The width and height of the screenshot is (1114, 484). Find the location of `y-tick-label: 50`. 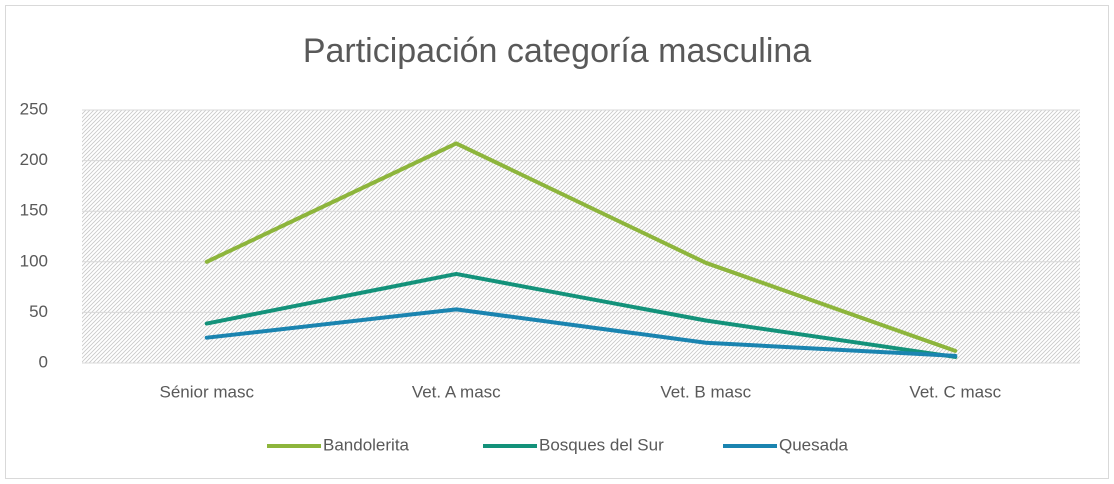

y-tick-label: 50 is located at coordinates (38, 311).